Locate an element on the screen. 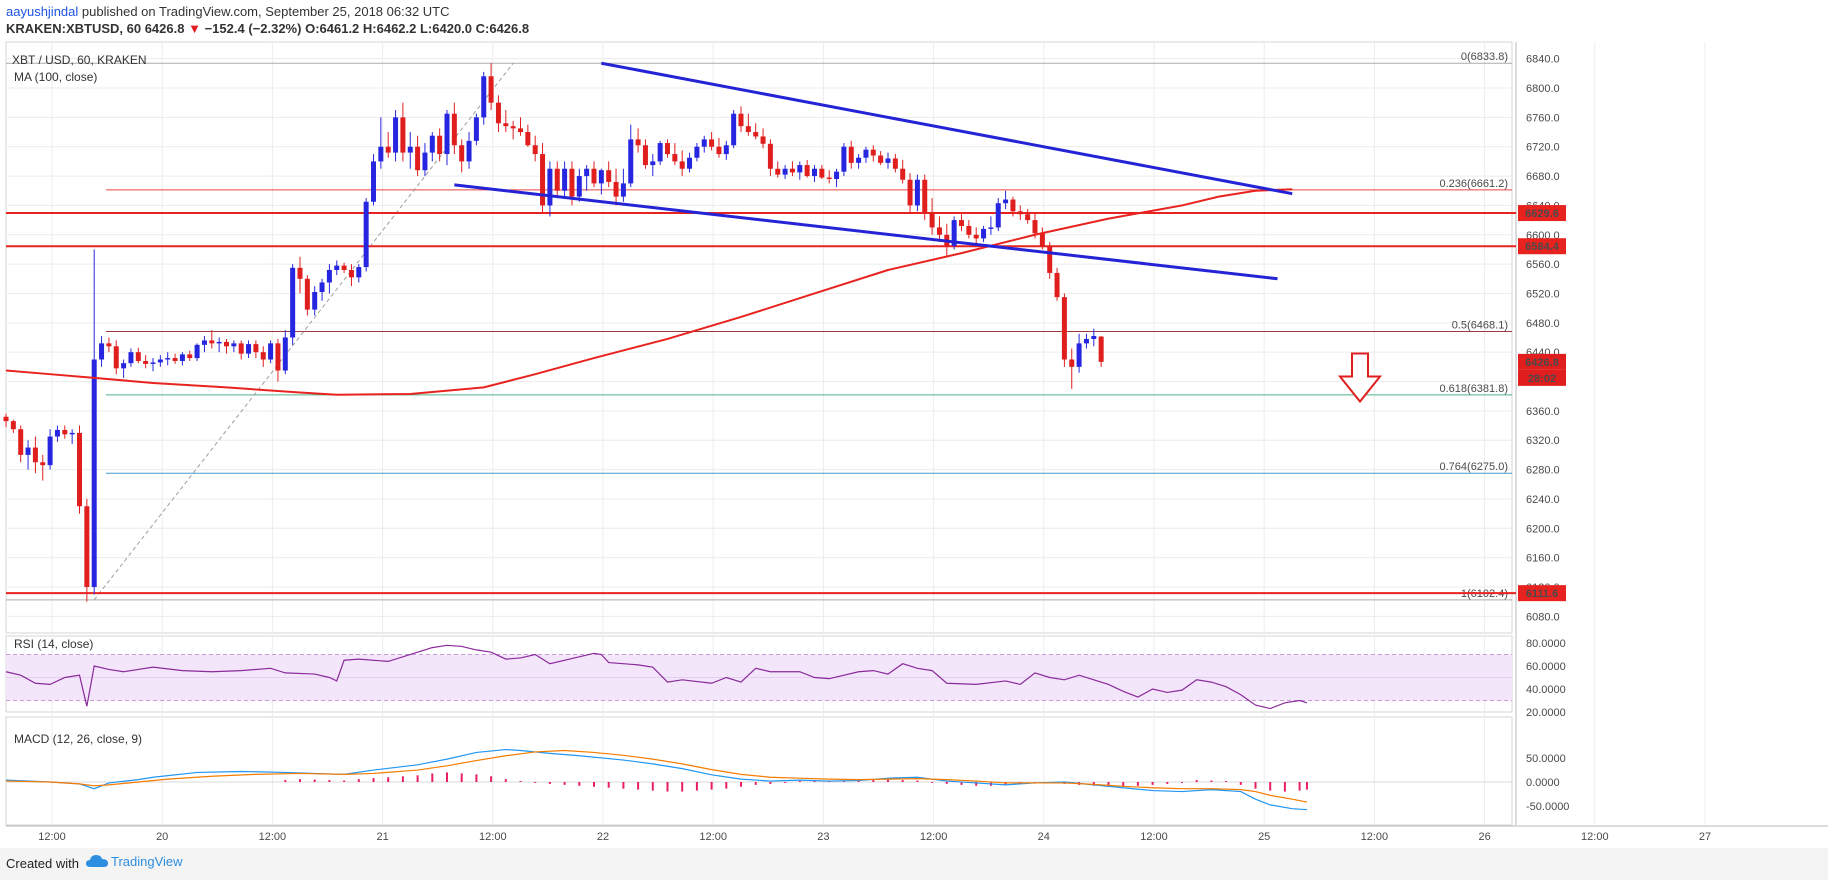 Image resolution: width=1828 pixels, height=880 pixels. fib-level-label: 0.236(6661.2) is located at coordinates (1474, 184).